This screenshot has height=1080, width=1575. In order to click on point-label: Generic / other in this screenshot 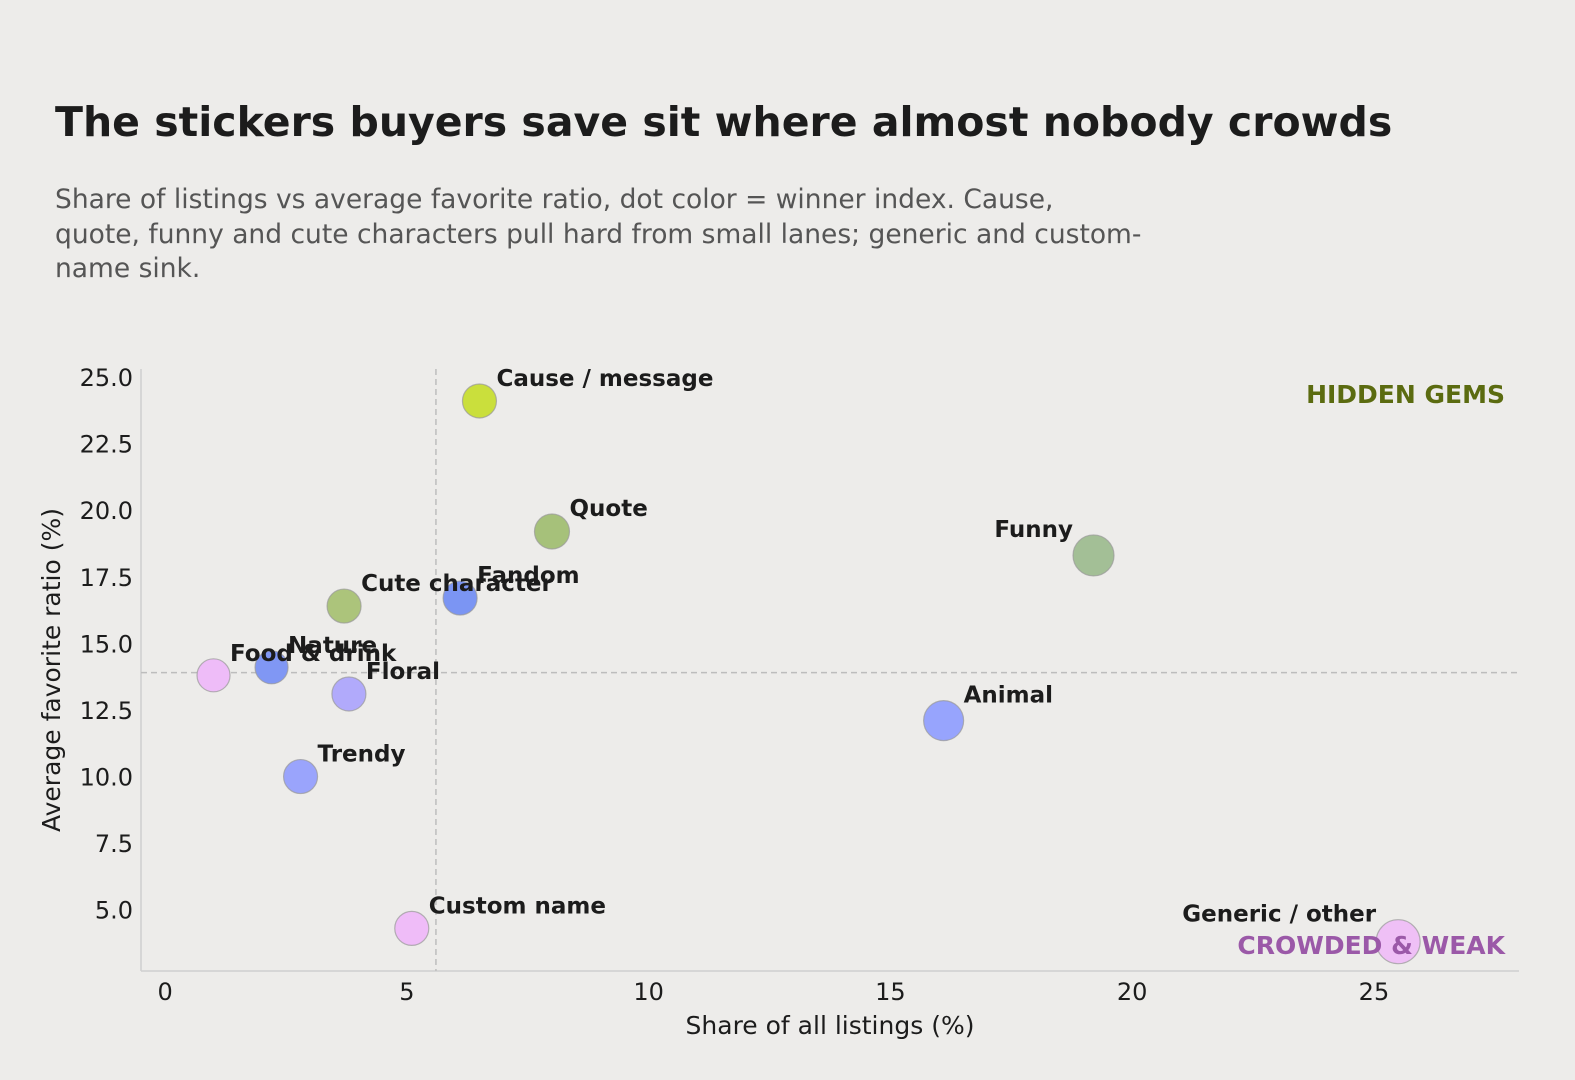, I will do `click(1279, 915)`.